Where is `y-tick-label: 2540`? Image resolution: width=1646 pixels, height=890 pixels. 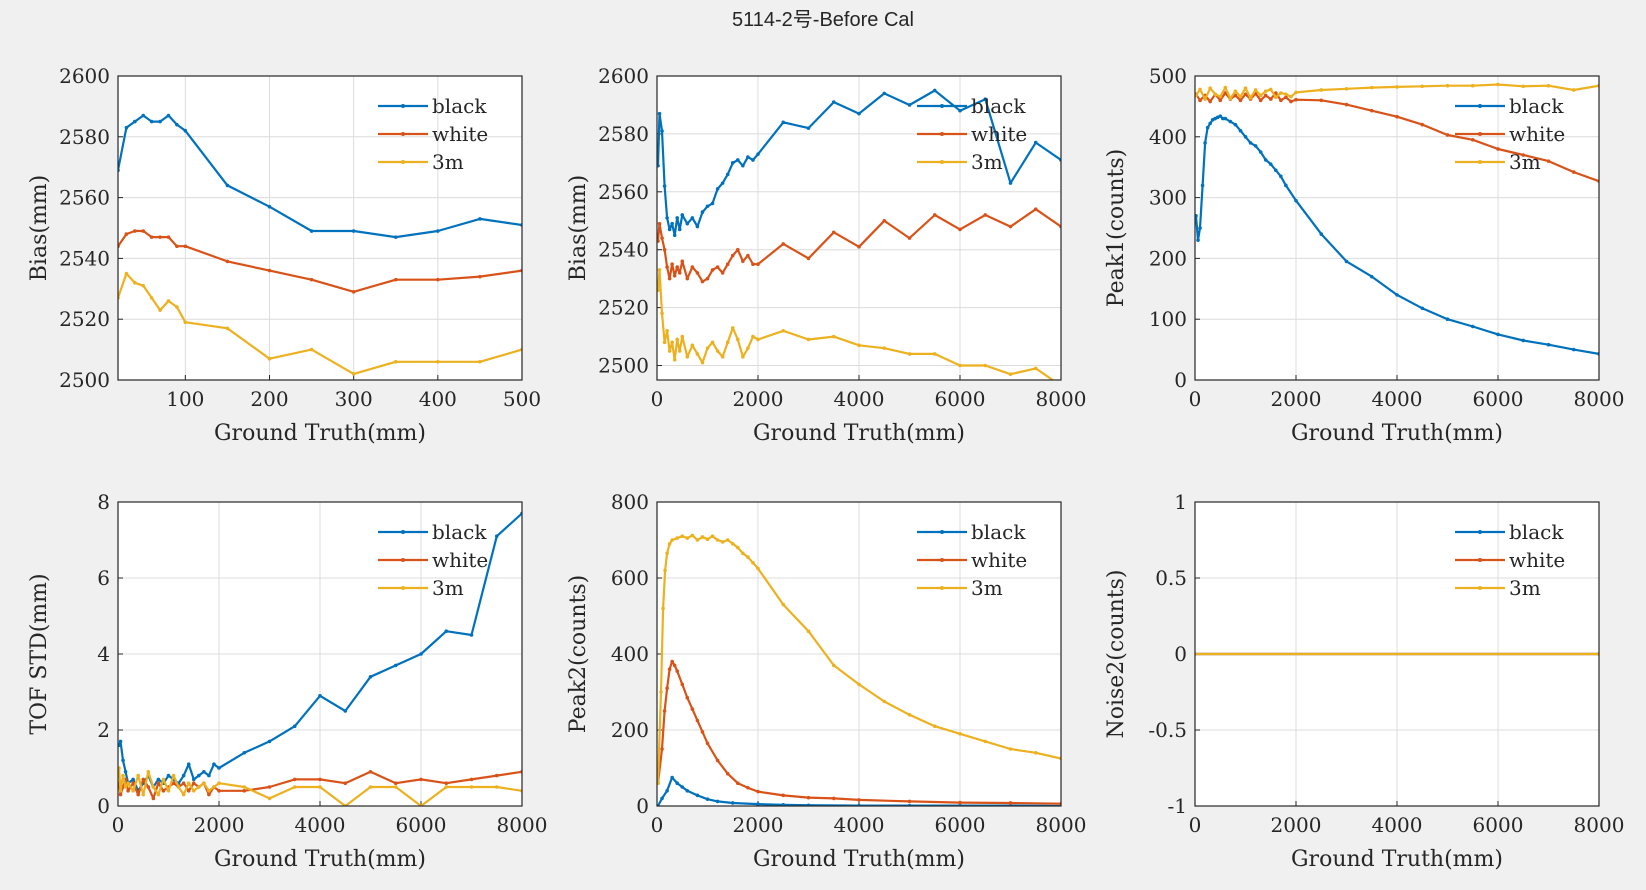
y-tick-label: 2540 is located at coordinates (623, 250).